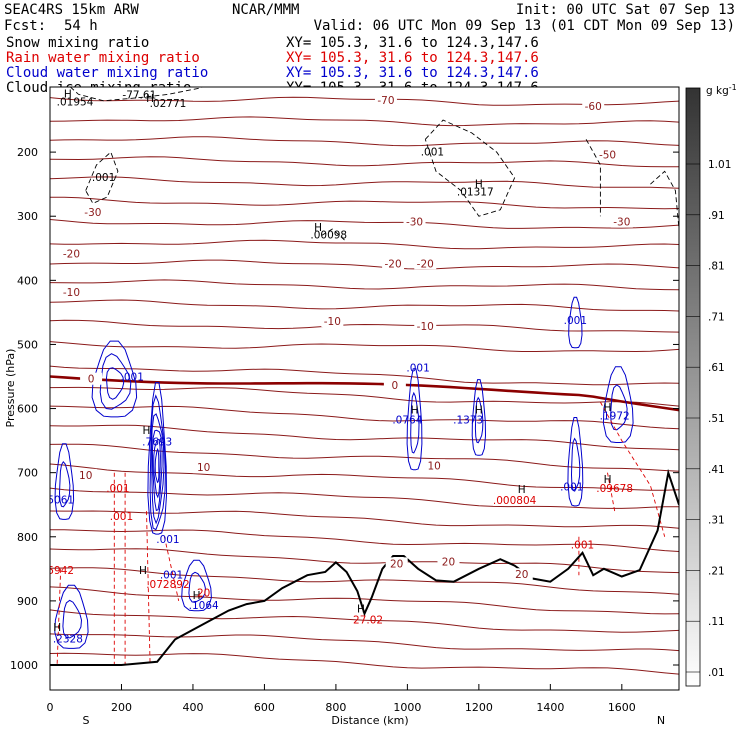 The height and width of the screenshot is (740, 740). I want to click on temperature-label: -50, so click(607, 155).